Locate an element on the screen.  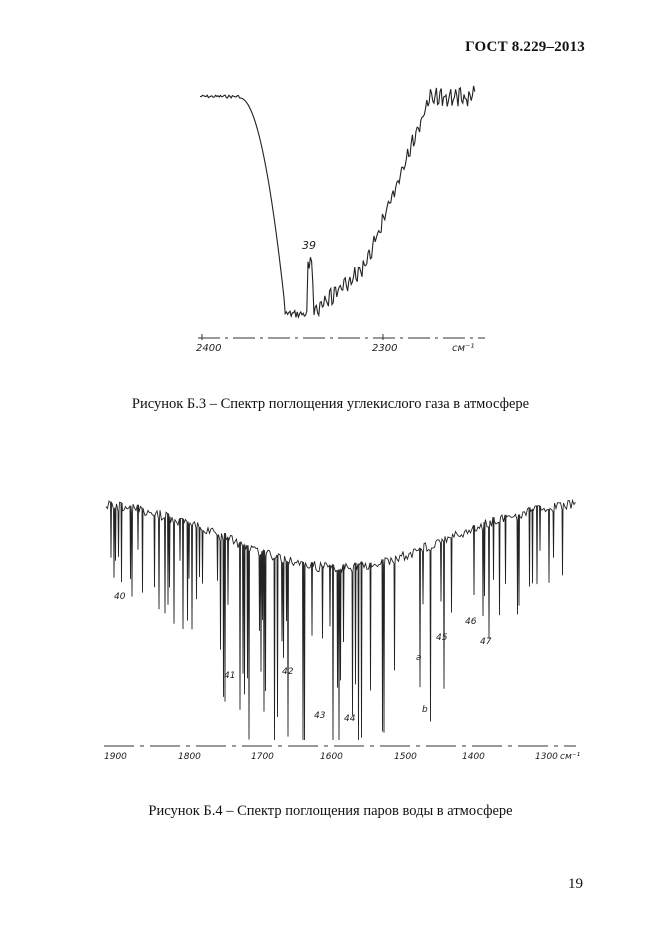
co2-spectrum-trace is located at coordinates (337, 202).